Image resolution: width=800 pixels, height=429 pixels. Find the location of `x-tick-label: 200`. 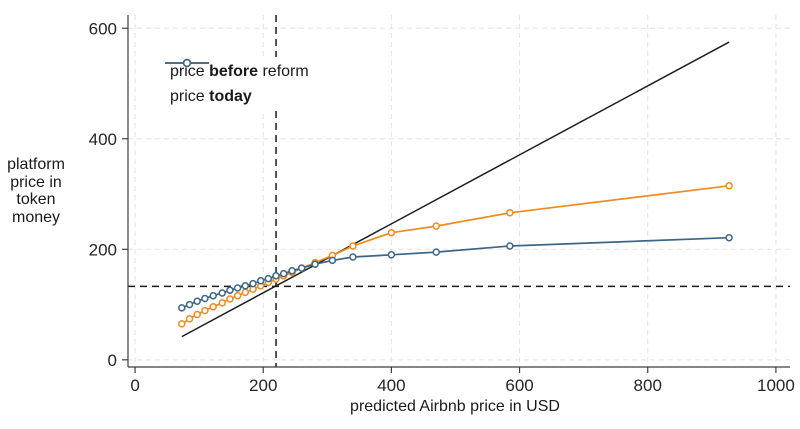

x-tick-label: 200 is located at coordinates (263, 385).